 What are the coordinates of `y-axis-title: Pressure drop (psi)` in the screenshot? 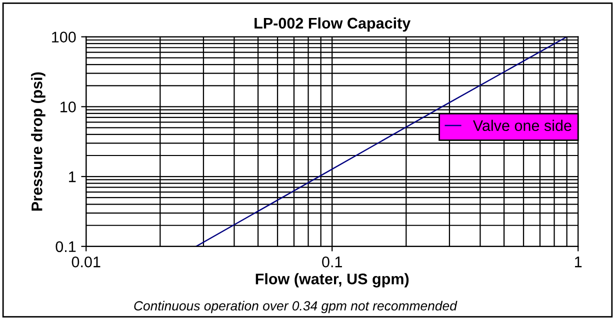 It's located at (38, 141).